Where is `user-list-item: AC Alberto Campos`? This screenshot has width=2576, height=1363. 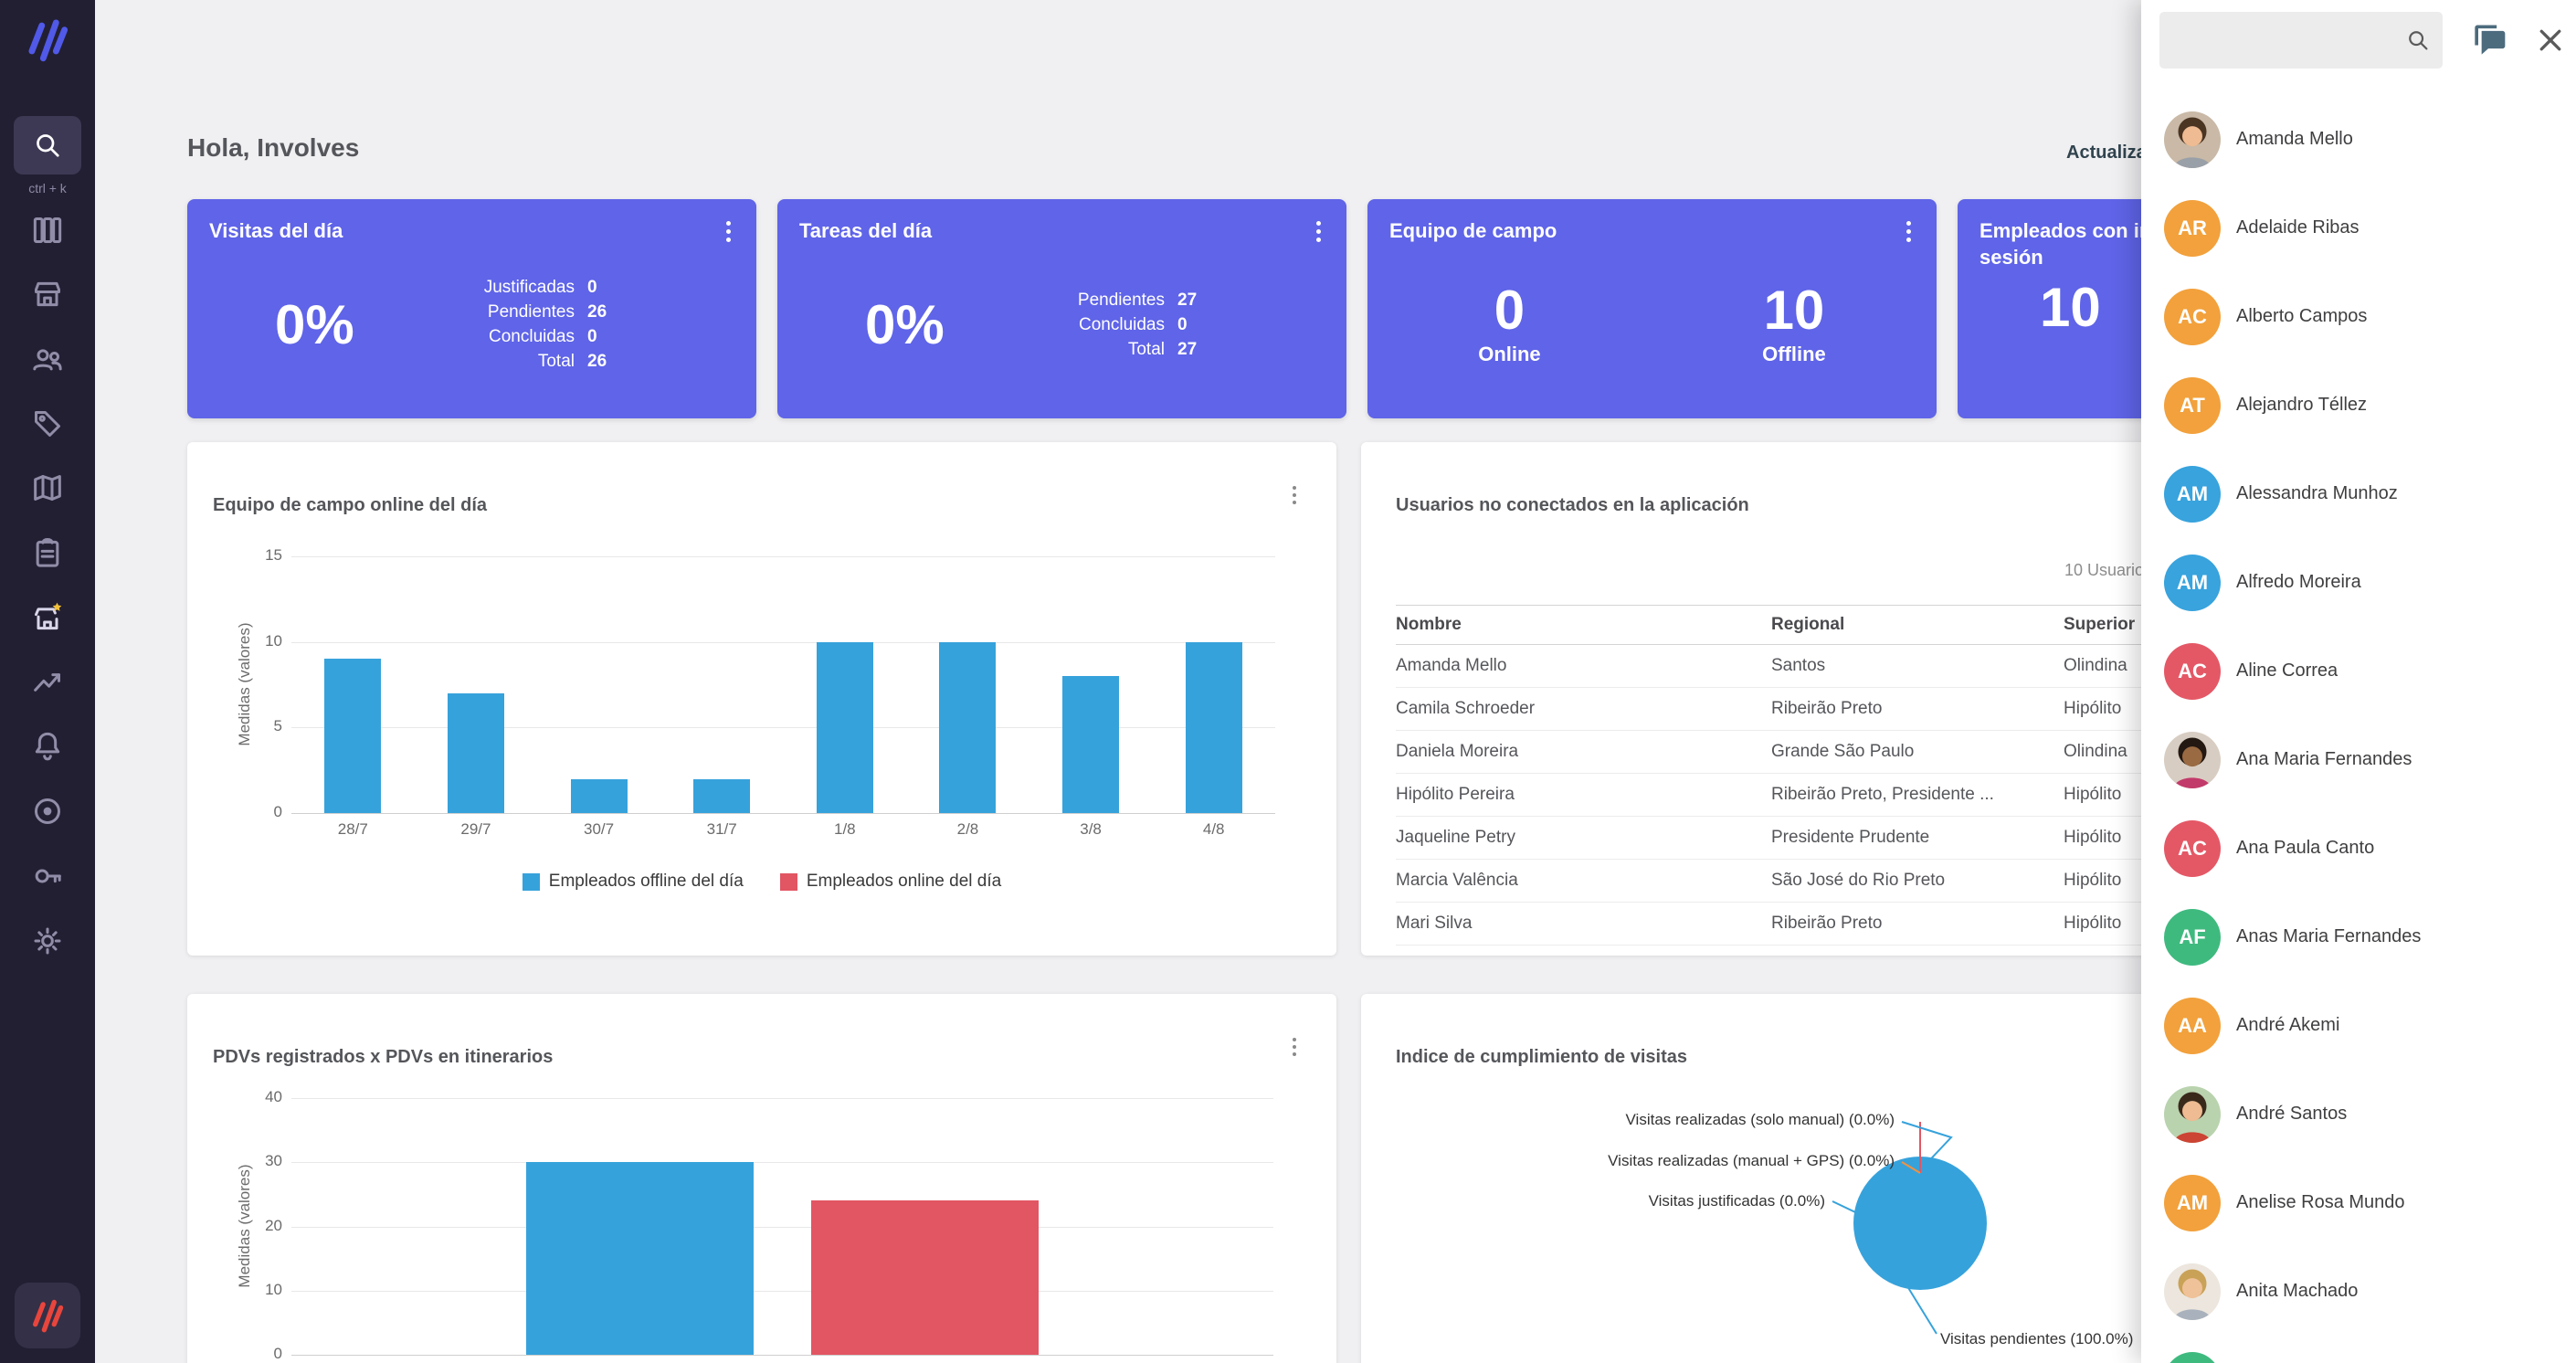
user-list-item: AC Alberto Campos is located at coordinates (2358, 316).